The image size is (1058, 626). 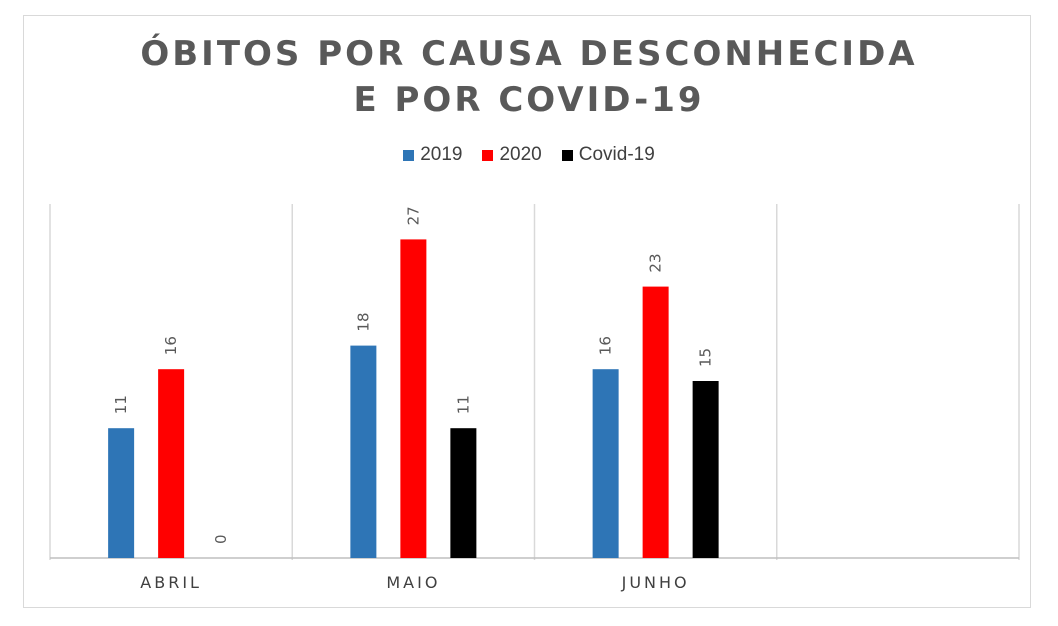 What do you see at coordinates (221, 539) in the screenshot?
I see `data-label-covid-19-abril: 0` at bounding box center [221, 539].